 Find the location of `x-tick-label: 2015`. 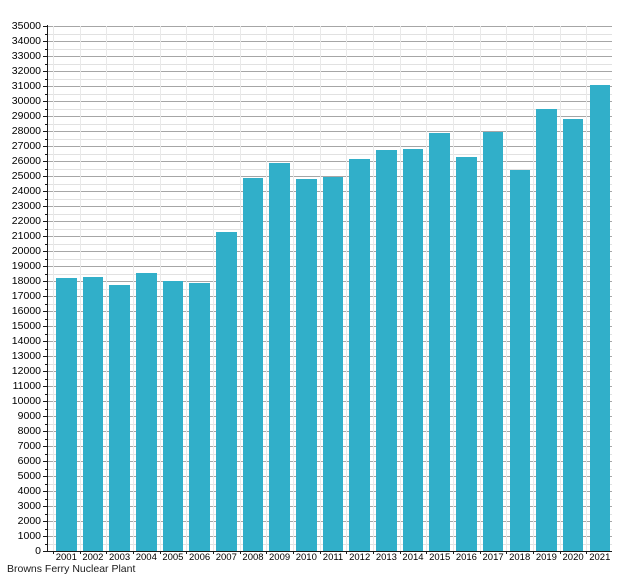

x-tick-label: 2015 is located at coordinates (440, 557).